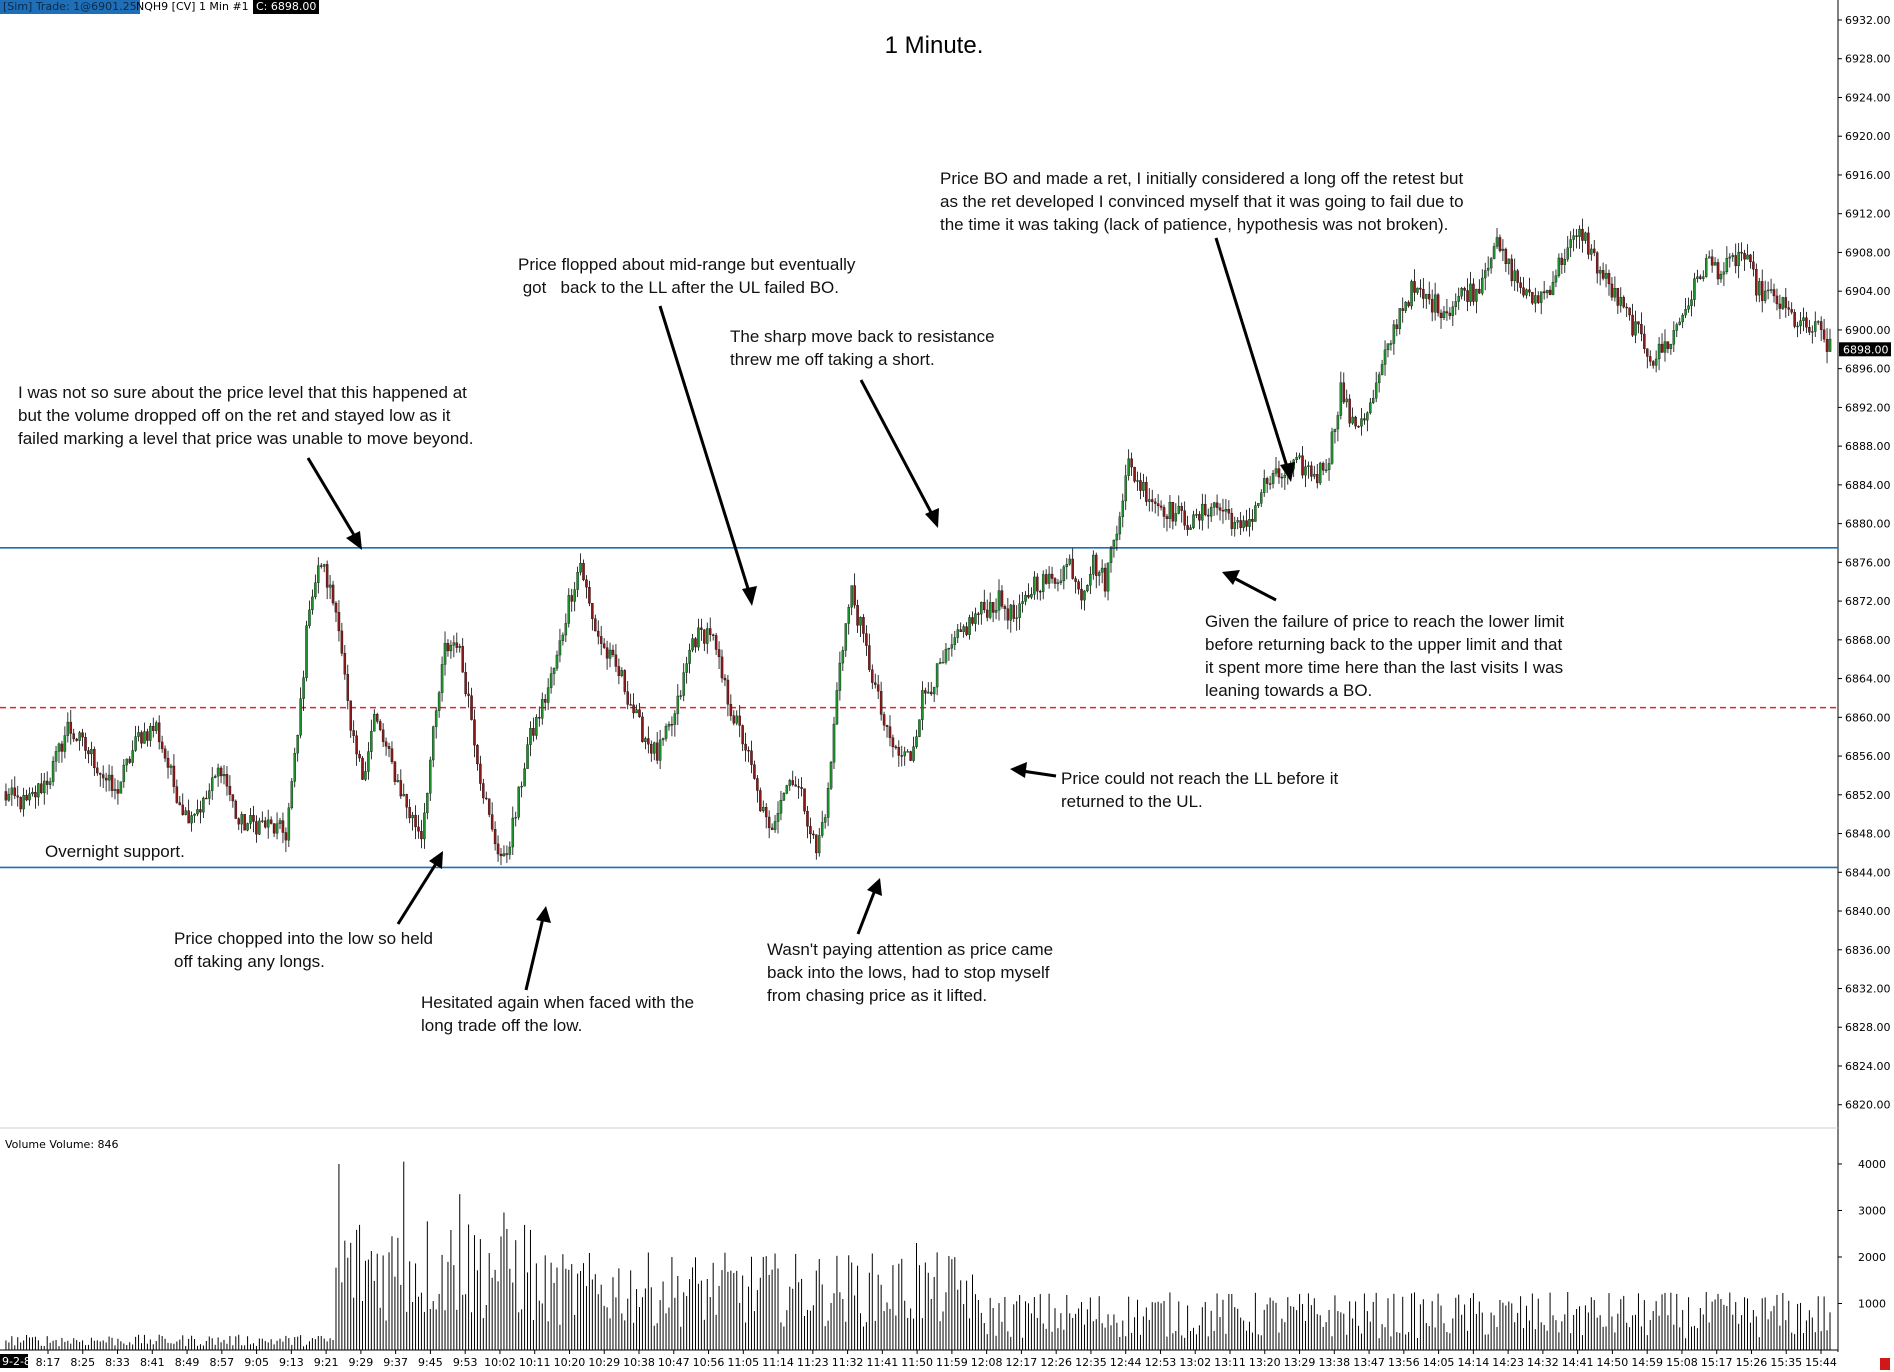  Describe the element at coordinates (917, 1362) in the screenshot. I see `time-tick-label: 11:50` at that location.